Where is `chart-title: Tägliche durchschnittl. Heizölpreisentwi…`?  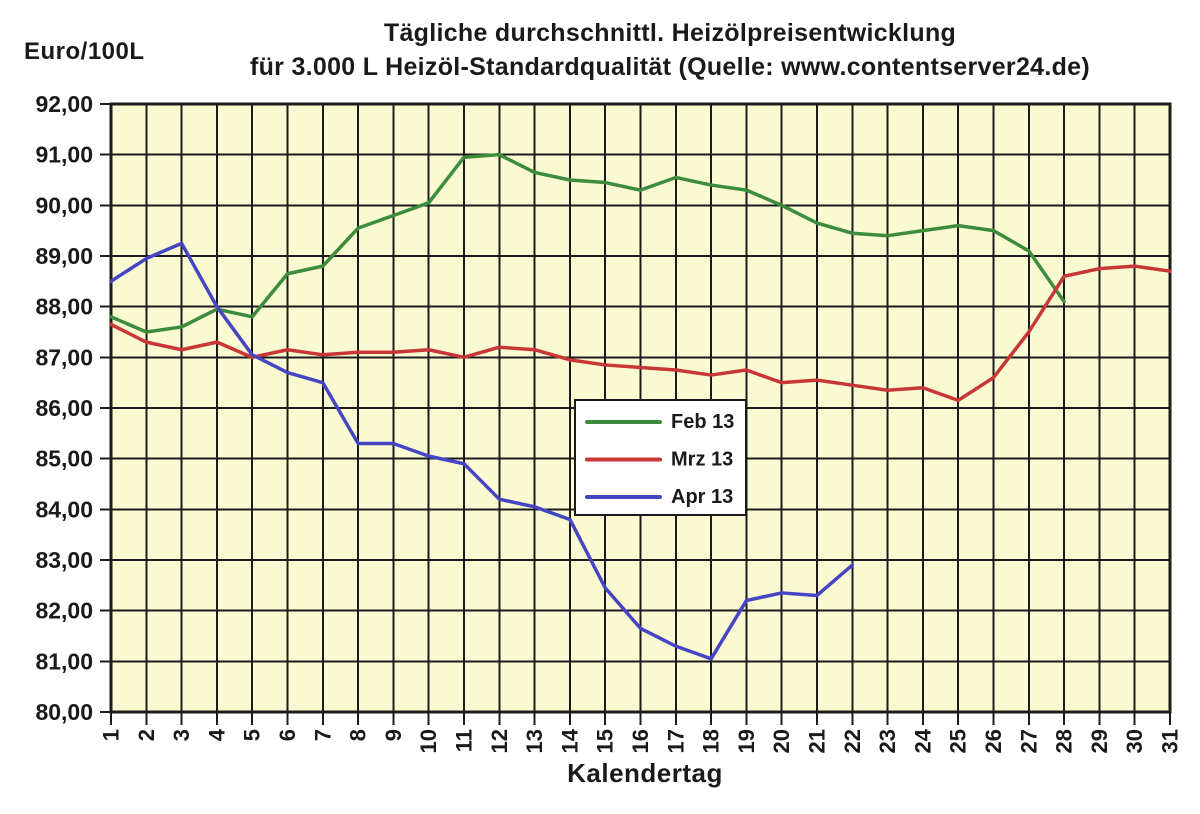 chart-title: Tägliche durchschnittl. Heizölpreisentwi… is located at coordinates (670, 50).